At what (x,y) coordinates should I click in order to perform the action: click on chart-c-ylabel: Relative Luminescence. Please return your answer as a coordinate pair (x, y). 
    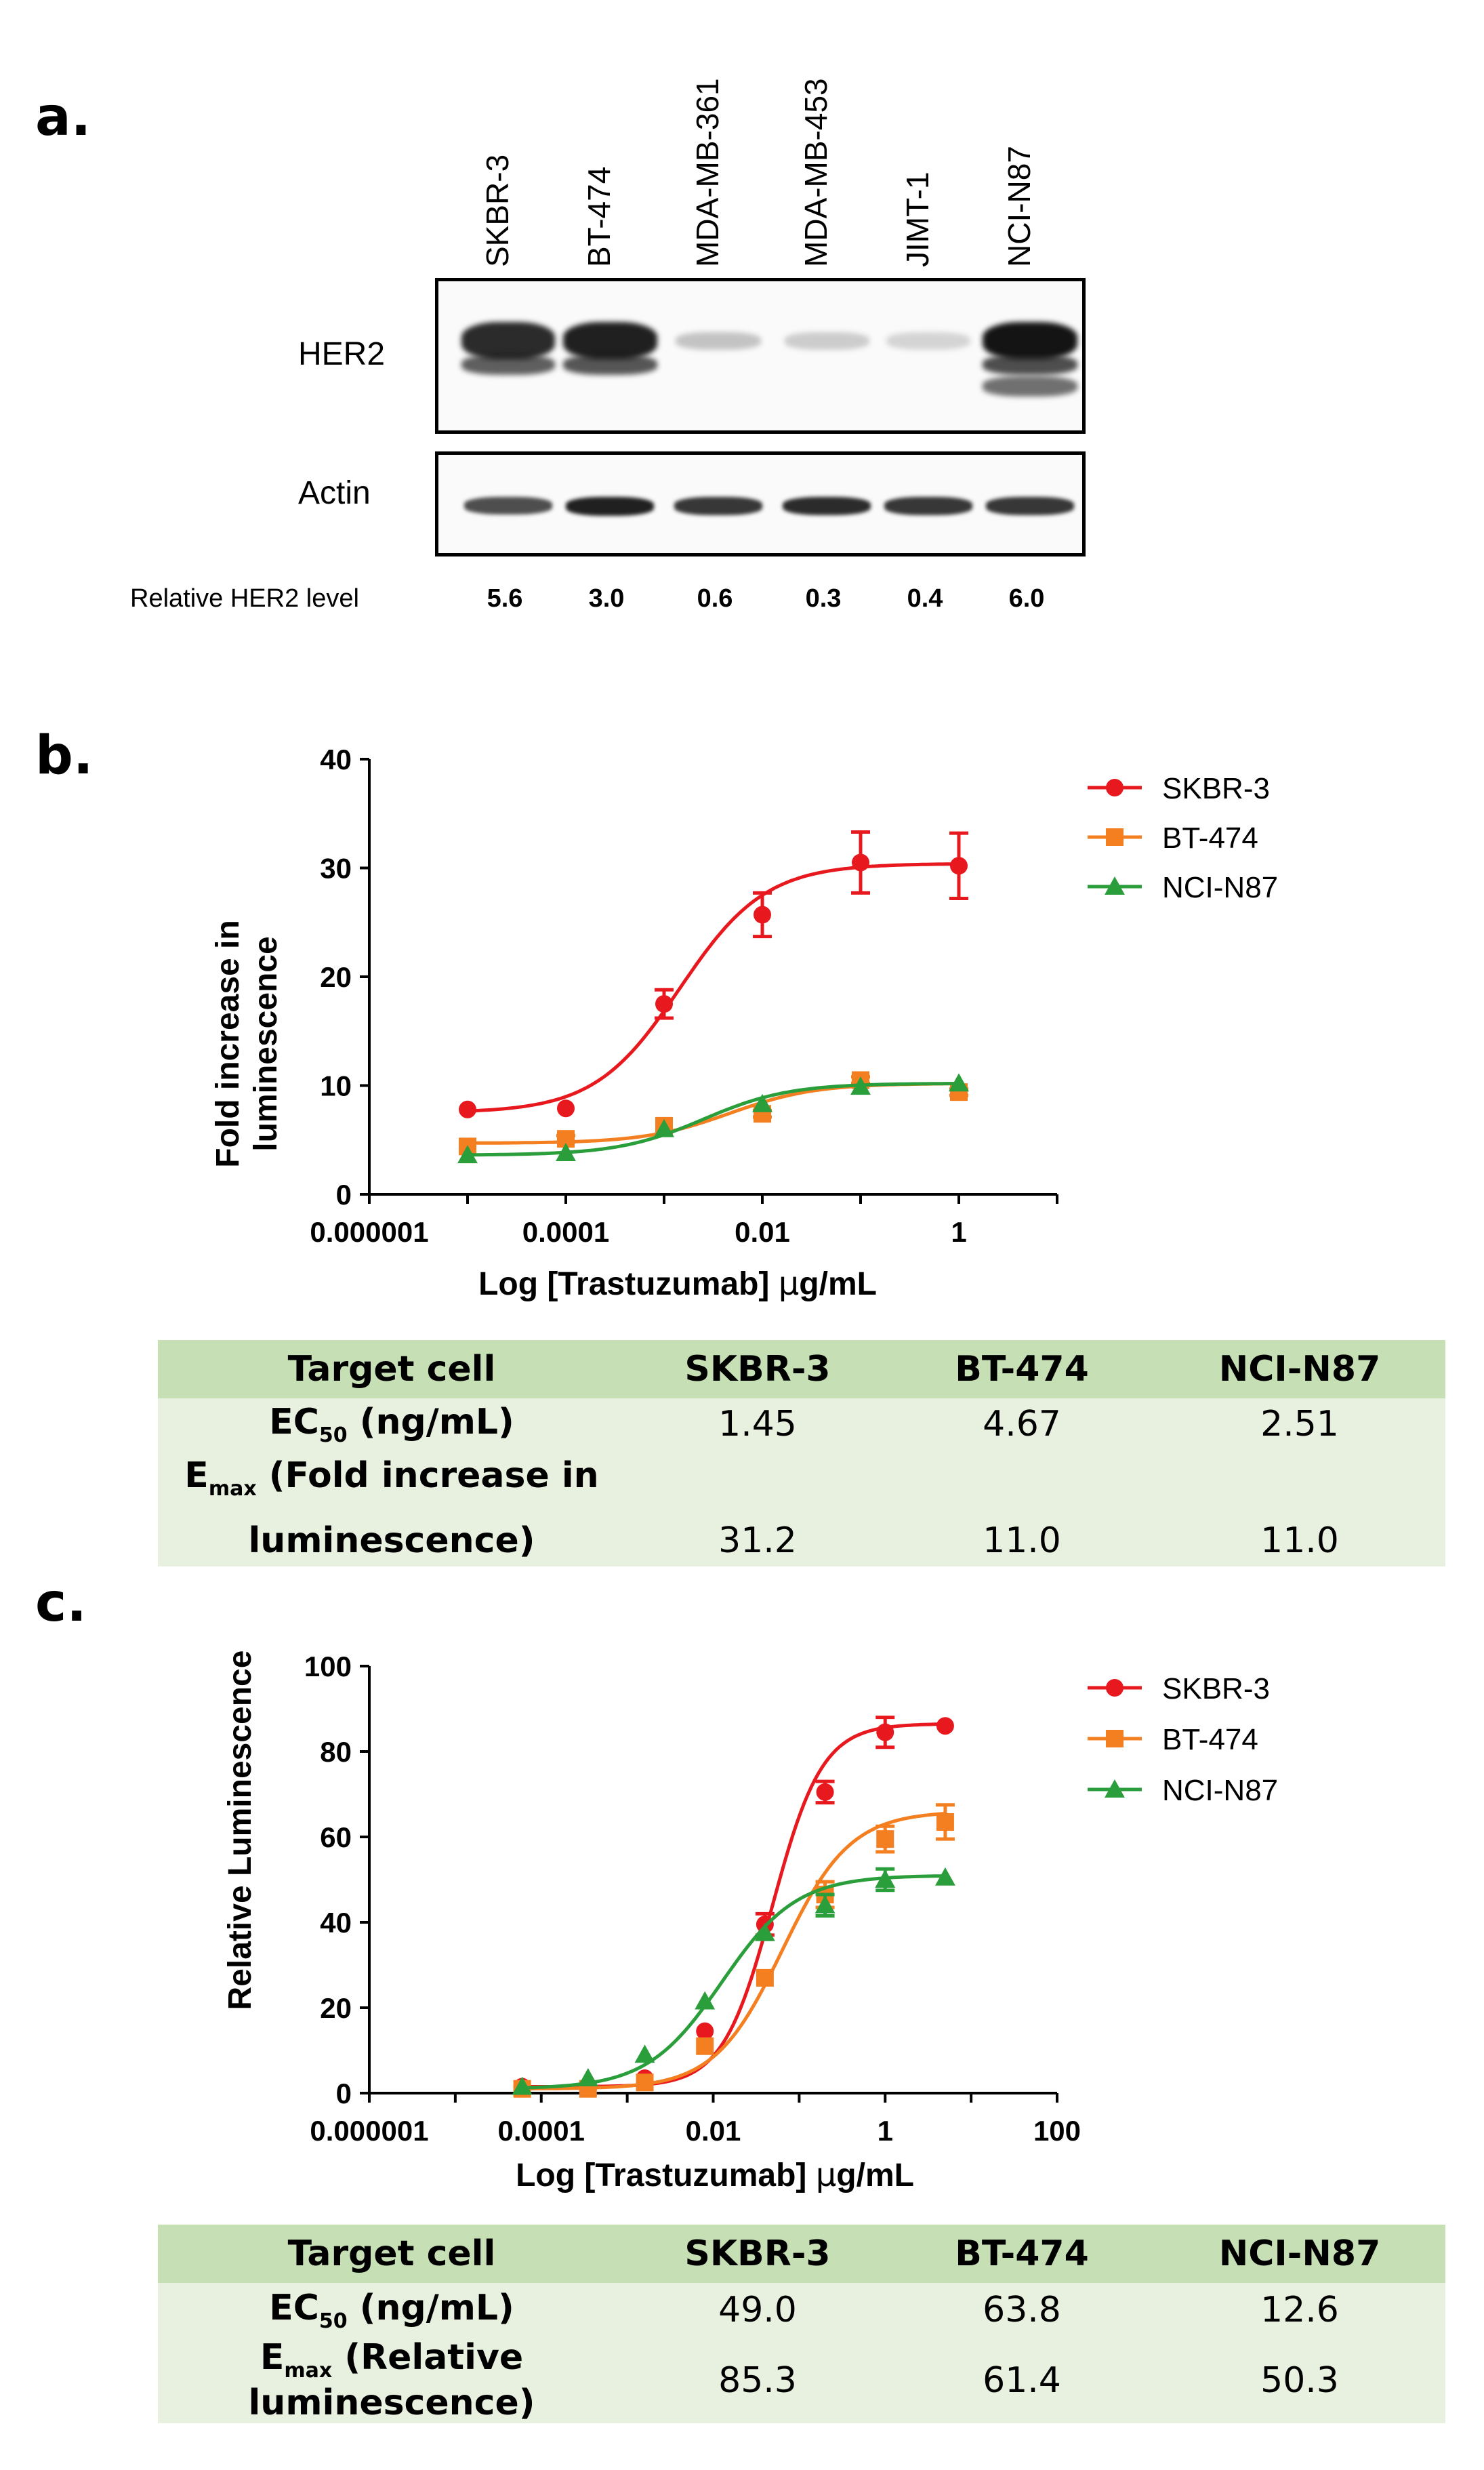
    Looking at the image, I should click on (240, 1830).